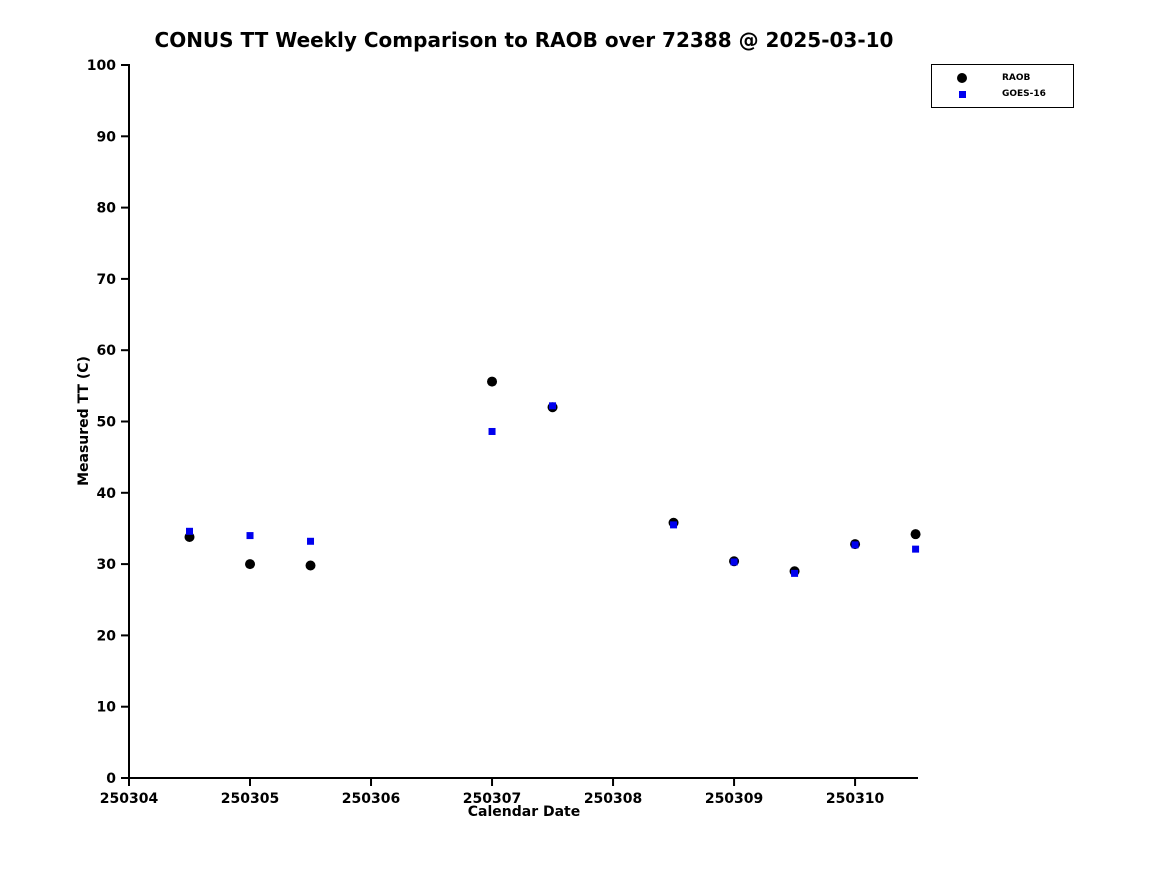 The image size is (1167, 875). Describe the element at coordinates (107, 423) in the screenshot. I see `y-tick-label: 50` at that location.